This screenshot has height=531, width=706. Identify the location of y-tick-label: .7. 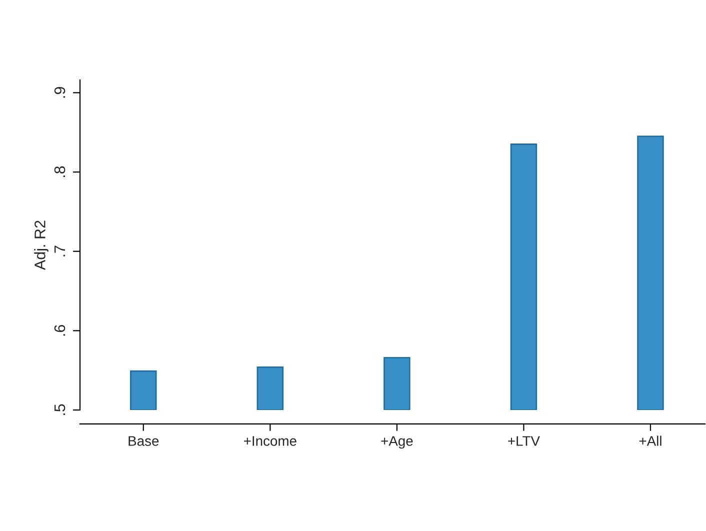
(60, 251).